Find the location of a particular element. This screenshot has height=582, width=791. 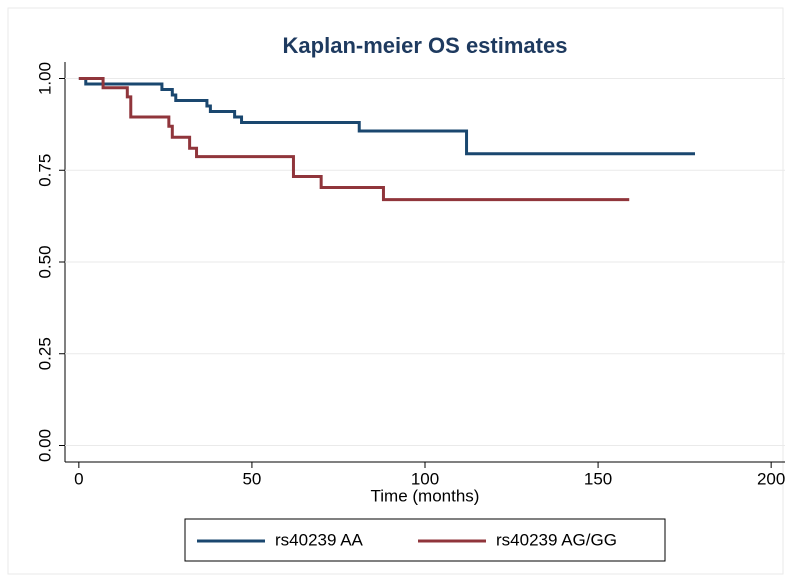

y-tick-label: 0.50 is located at coordinates (44, 261).